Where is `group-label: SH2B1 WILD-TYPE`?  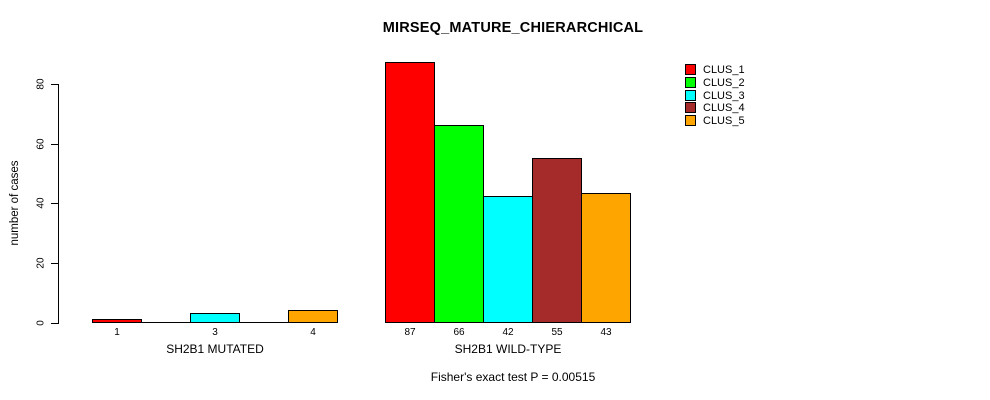 group-label: SH2B1 WILD-TYPE is located at coordinates (508, 349).